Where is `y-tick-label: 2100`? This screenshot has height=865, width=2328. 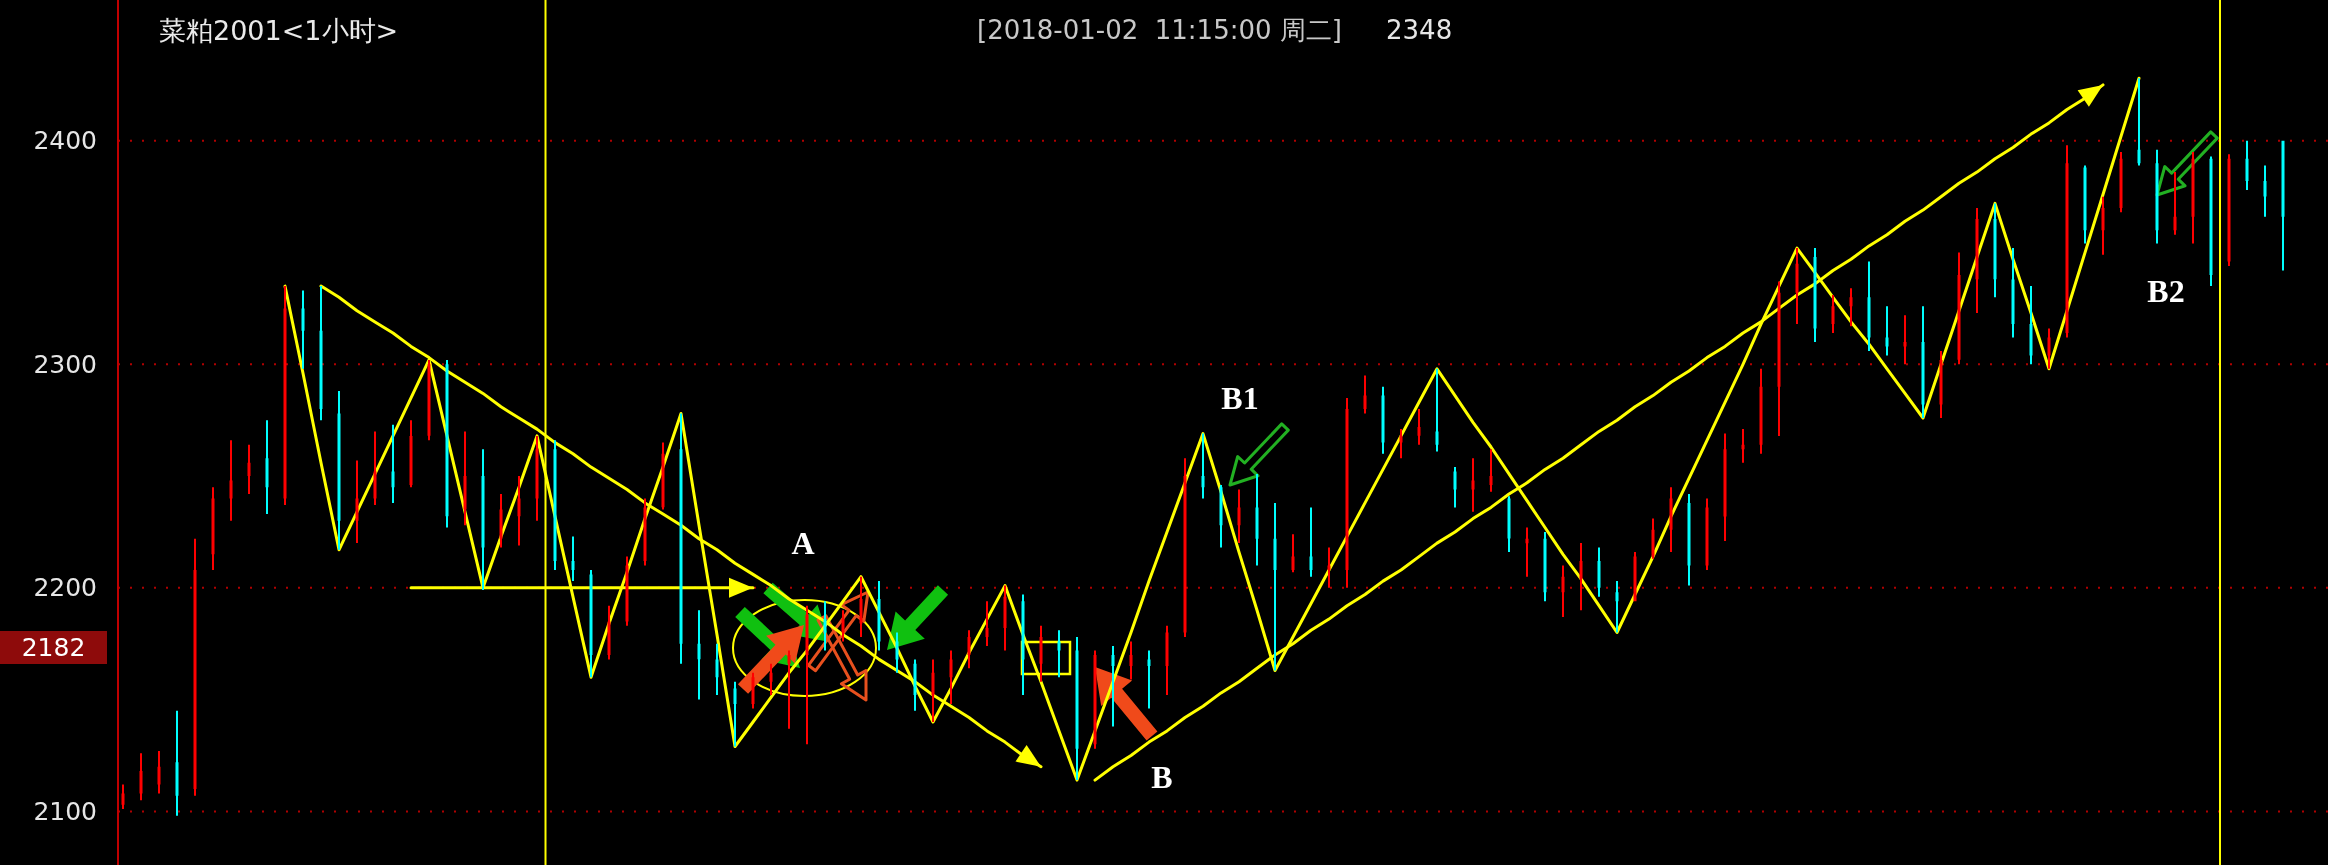 y-tick-label: 2100 is located at coordinates (65, 811).